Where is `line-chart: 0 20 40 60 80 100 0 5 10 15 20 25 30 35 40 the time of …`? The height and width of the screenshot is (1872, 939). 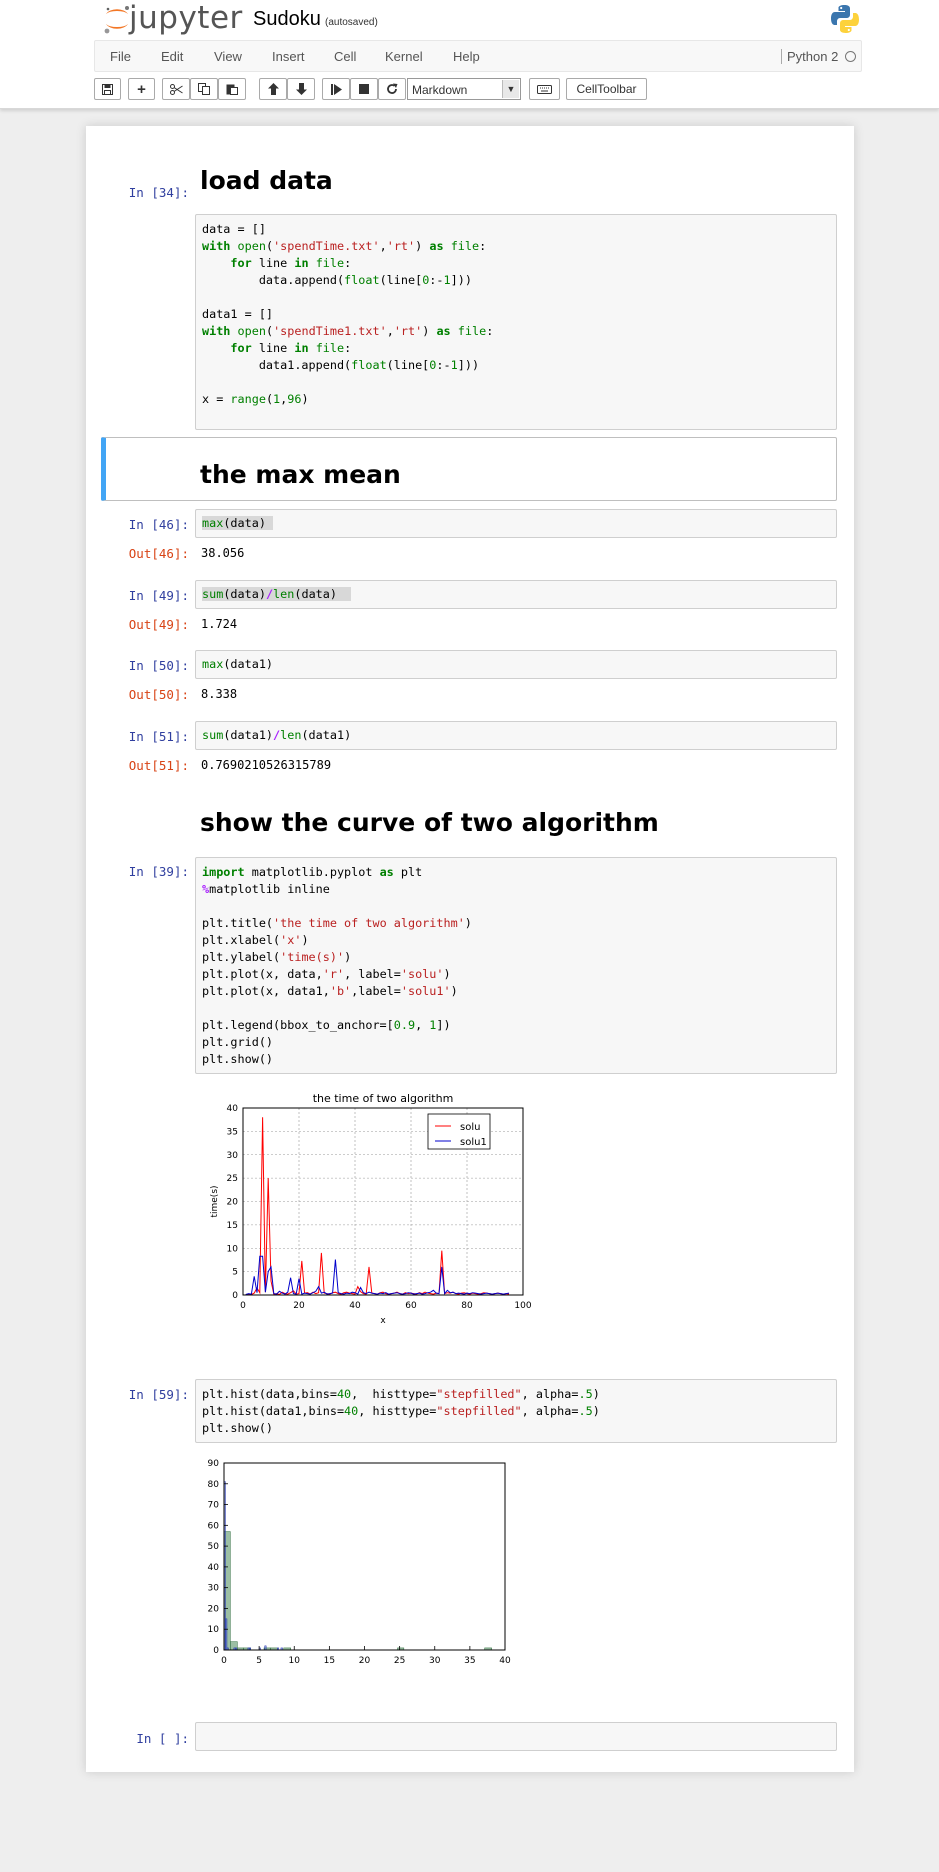
line-chart: 0 20 40 60 80 100 0 5 10 15 20 25 30 35 40 the time of … is located at coordinates (371, 1209).